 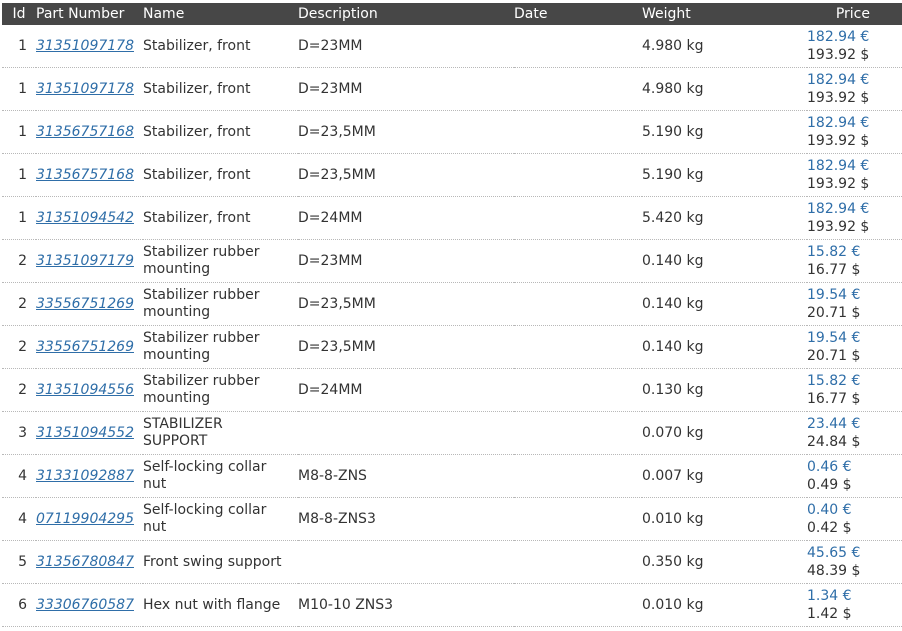 What do you see at coordinates (220, 605) in the screenshot?
I see `row-name: Hex nut with flange` at bounding box center [220, 605].